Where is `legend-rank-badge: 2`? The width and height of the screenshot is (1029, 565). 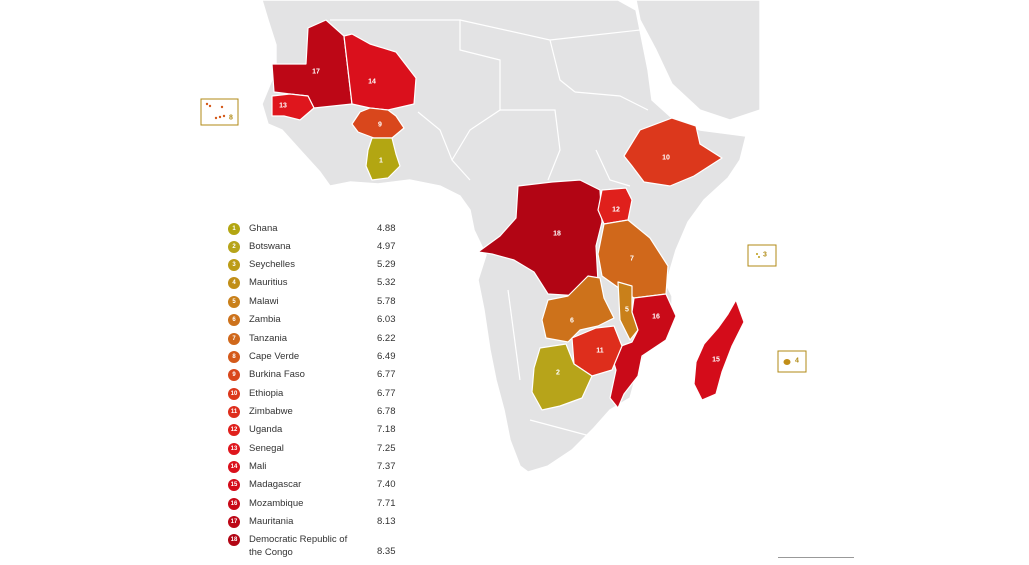 legend-rank-badge: 2 is located at coordinates (234, 247).